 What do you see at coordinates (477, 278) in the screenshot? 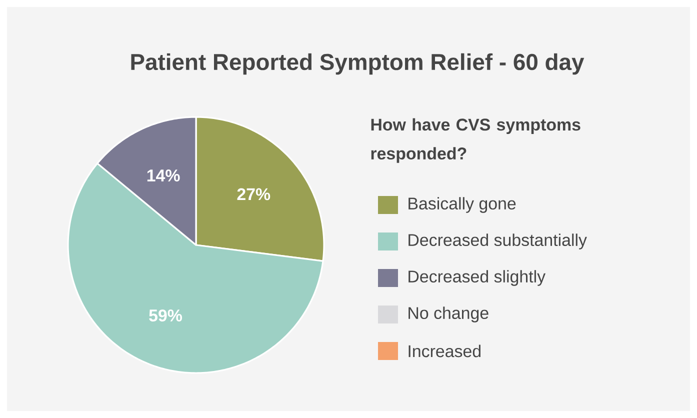
I see `legend-label: Decreased slightly` at bounding box center [477, 278].